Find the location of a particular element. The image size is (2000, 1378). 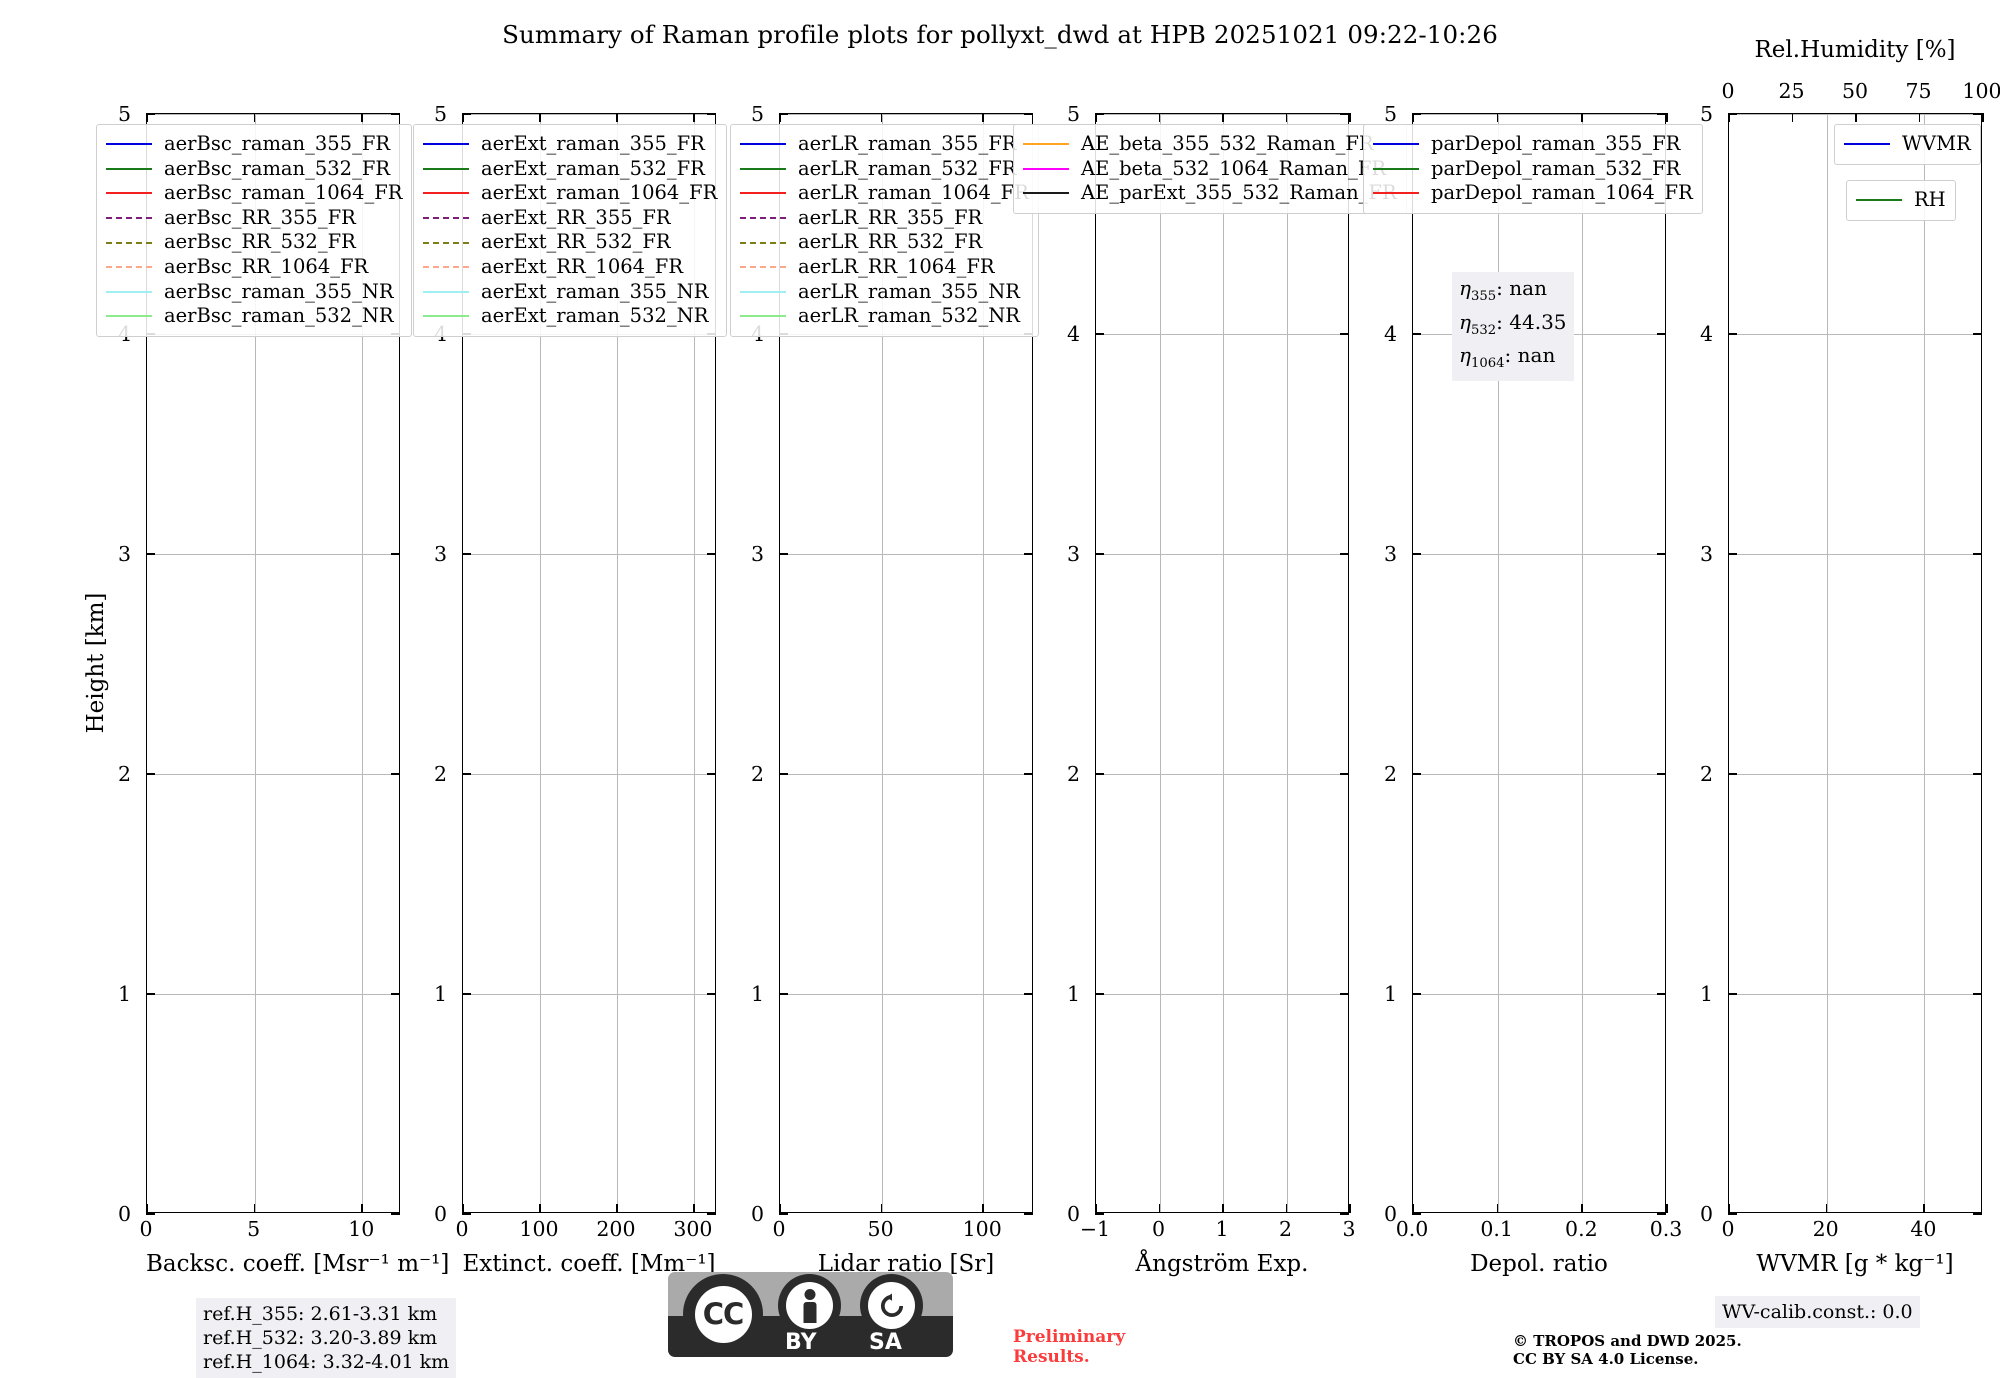

preliminary-line-1: Preliminary is located at coordinates (1069, 1337).